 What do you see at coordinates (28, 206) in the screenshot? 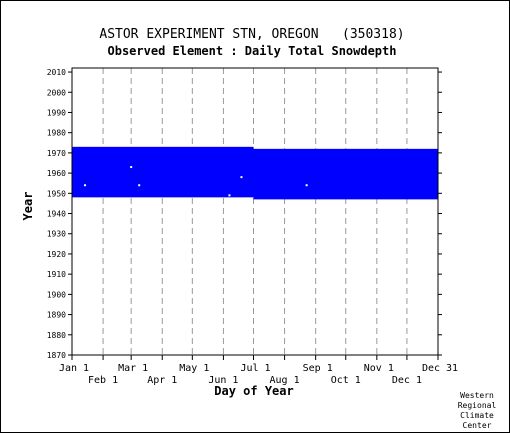
I see `y-axis-label: Year` at bounding box center [28, 206].